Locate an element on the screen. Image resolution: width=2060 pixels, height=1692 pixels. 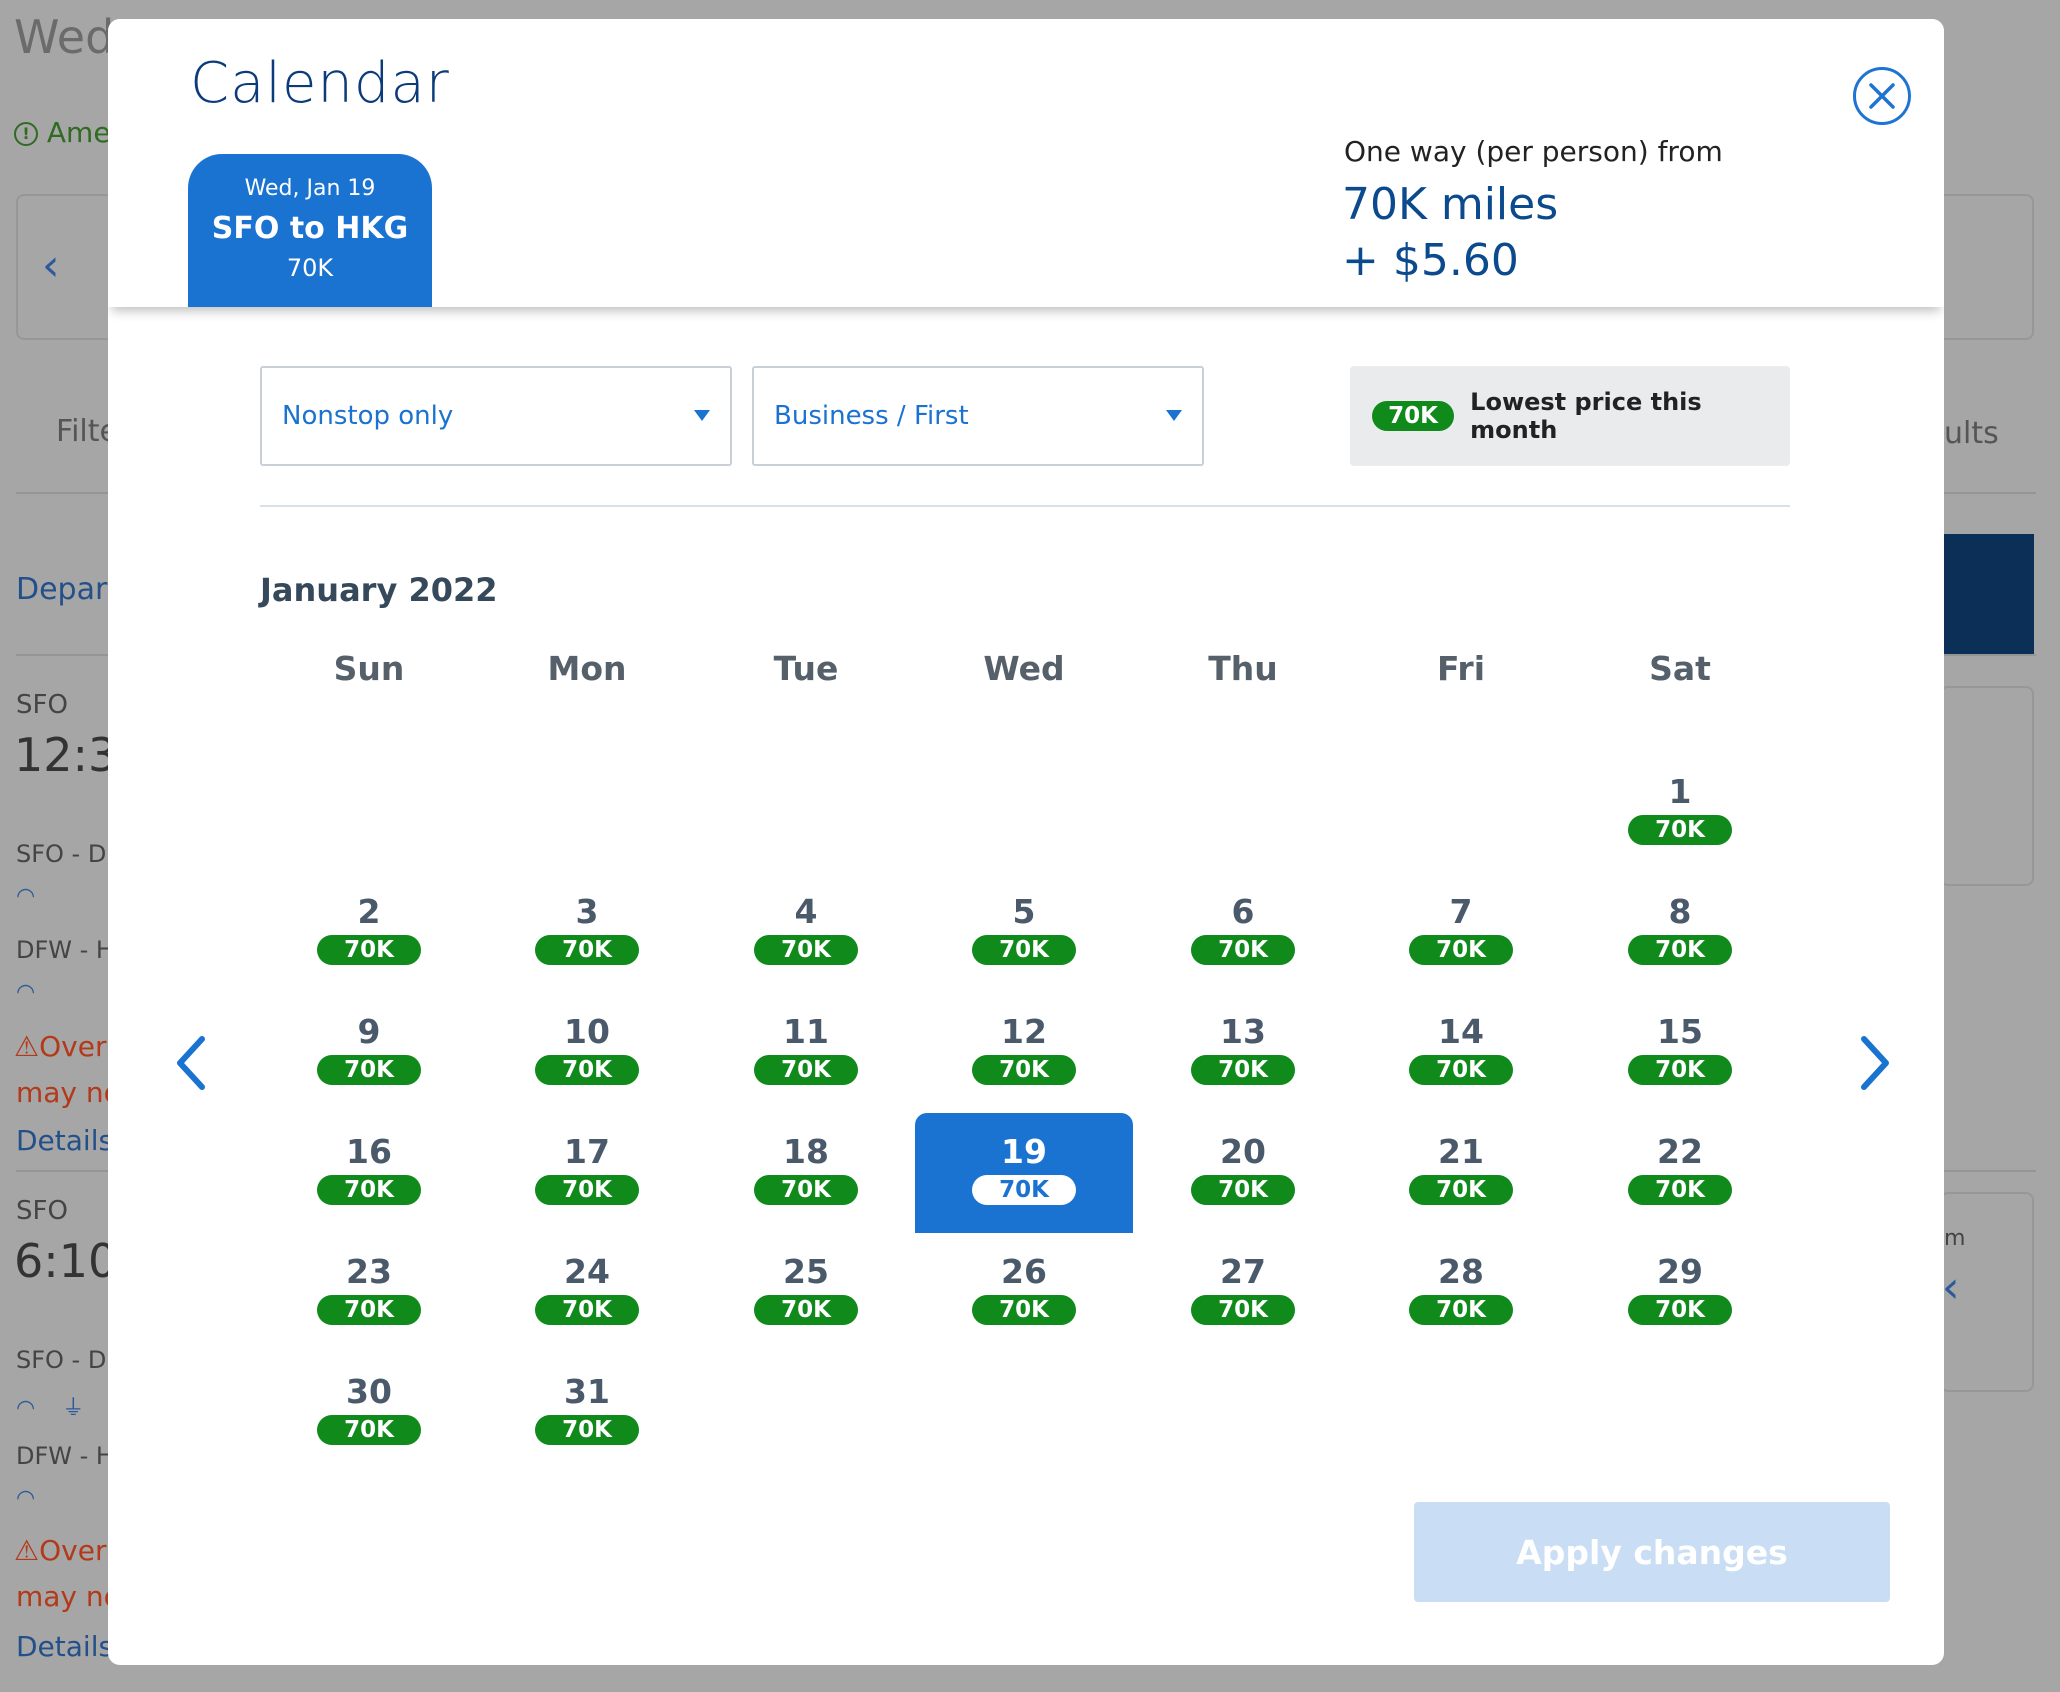
calendar-day-22: 22 70K is located at coordinates (1680, 1173).